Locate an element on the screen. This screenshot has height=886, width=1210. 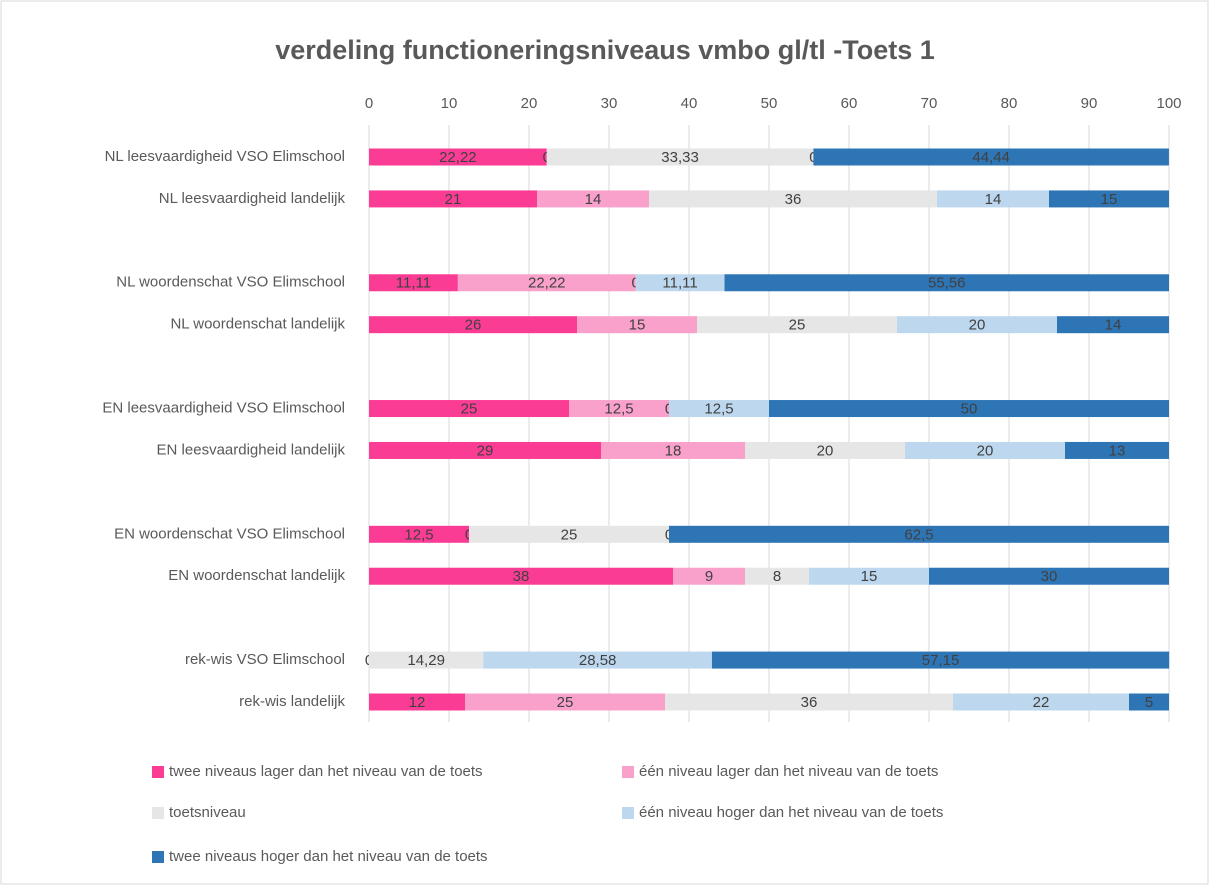
legend-label: toetsniveau is located at coordinates (207, 812).